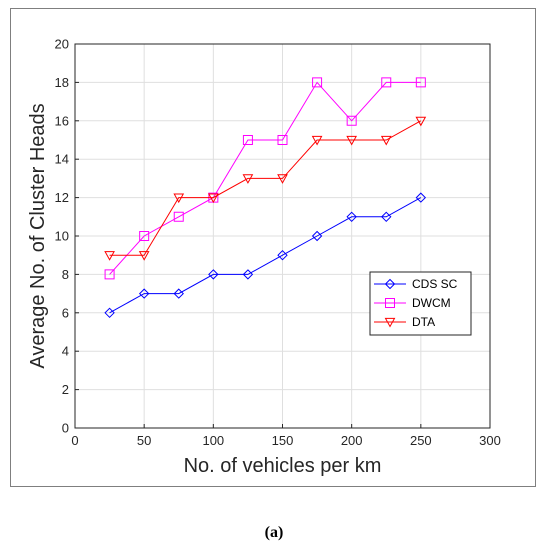 The image size is (548, 550). Describe the element at coordinates (65, 389) in the screenshot. I see `y-tick-label: 2` at that location.